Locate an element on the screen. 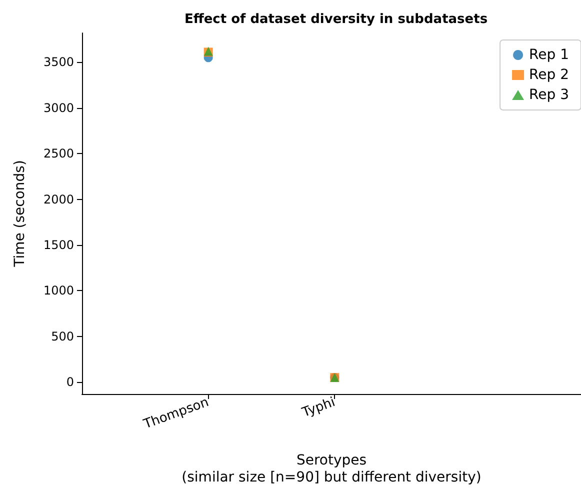 The image size is (581, 491). y-tick-label: 1000 is located at coordinates (58, 291).